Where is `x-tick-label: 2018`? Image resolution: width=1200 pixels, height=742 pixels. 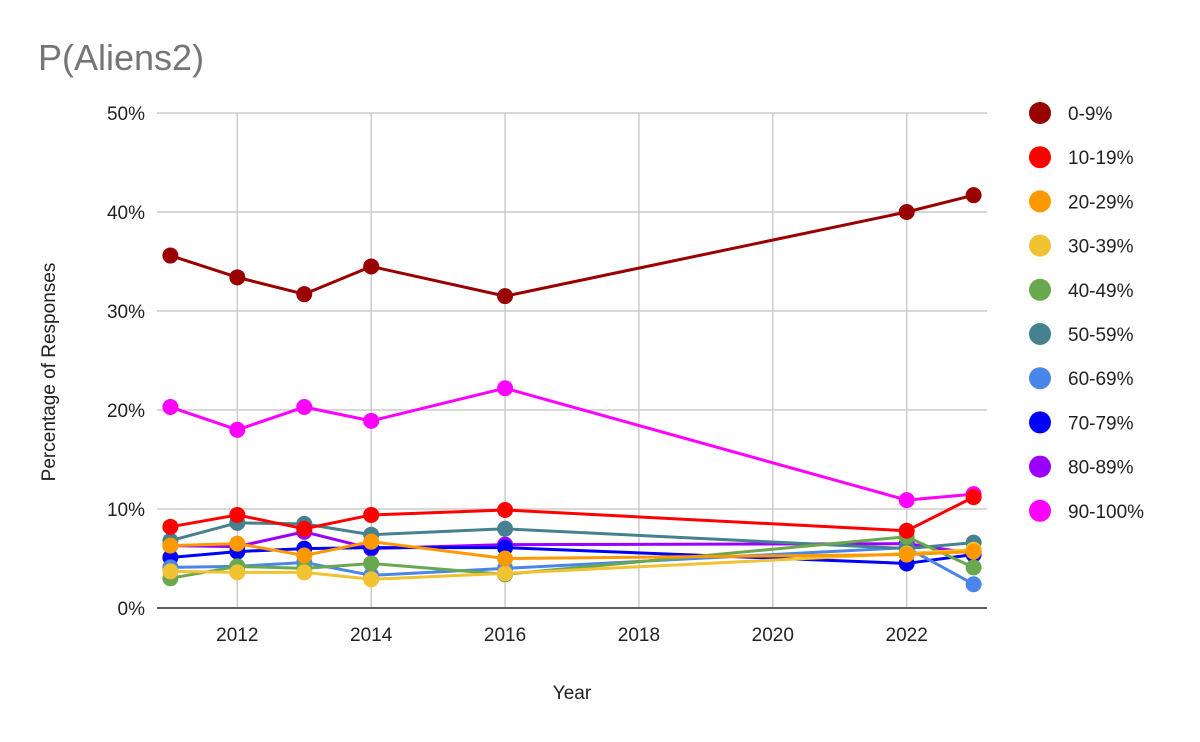 x-tick-label: 2018 is located at coordinates (639, 635).